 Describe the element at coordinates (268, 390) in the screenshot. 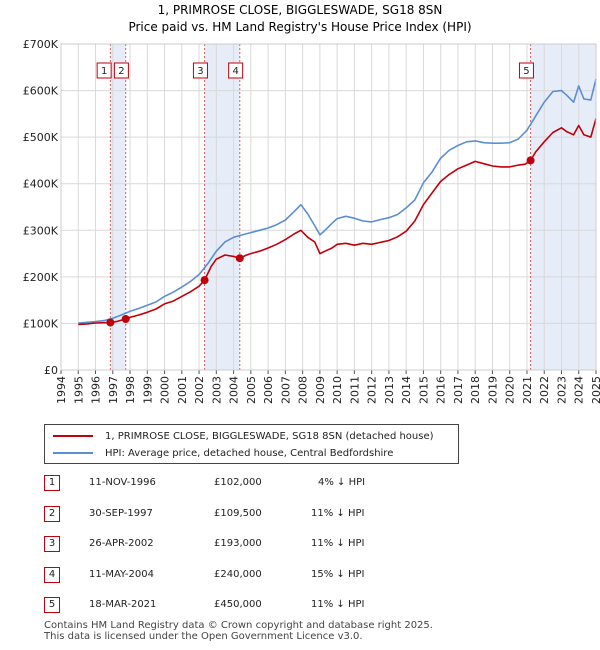

I see `x-tick-label: 2006` at that location.